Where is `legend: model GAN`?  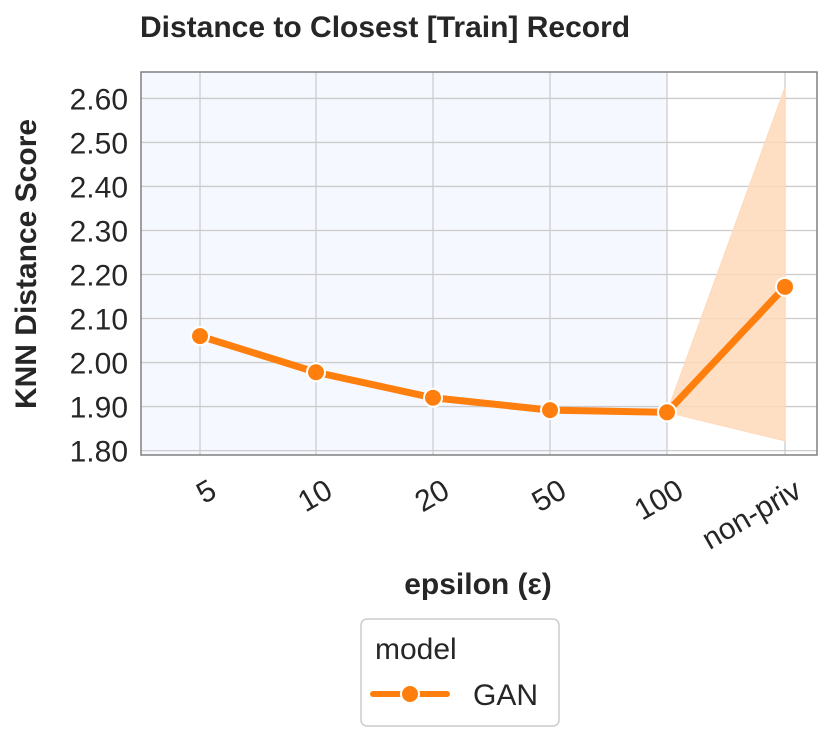 legend: model GAN is located at coordinates (460, 672).